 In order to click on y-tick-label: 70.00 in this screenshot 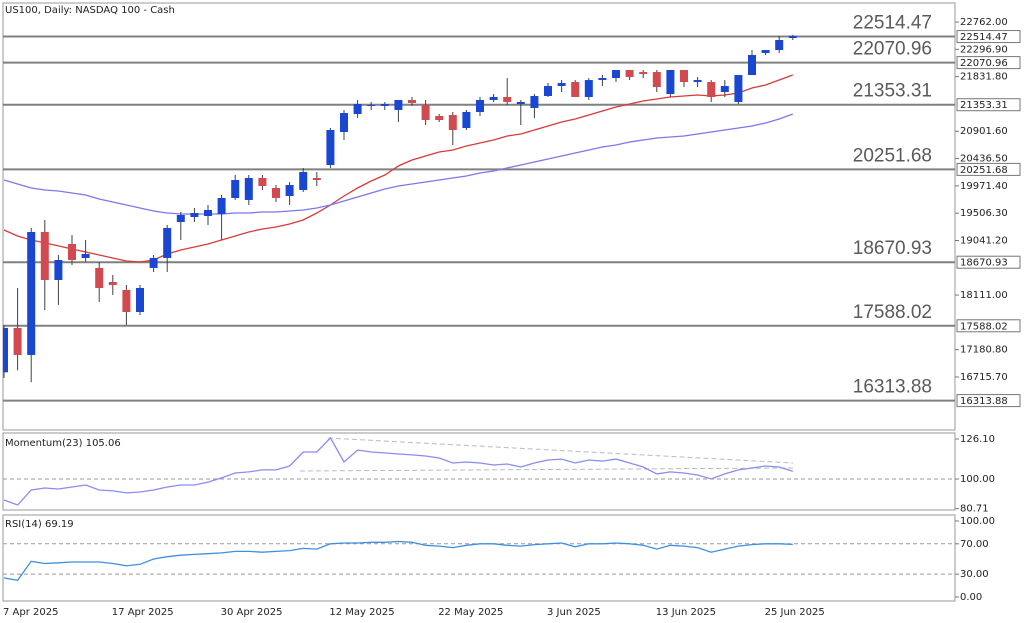, I will do `click(974, 544)`.